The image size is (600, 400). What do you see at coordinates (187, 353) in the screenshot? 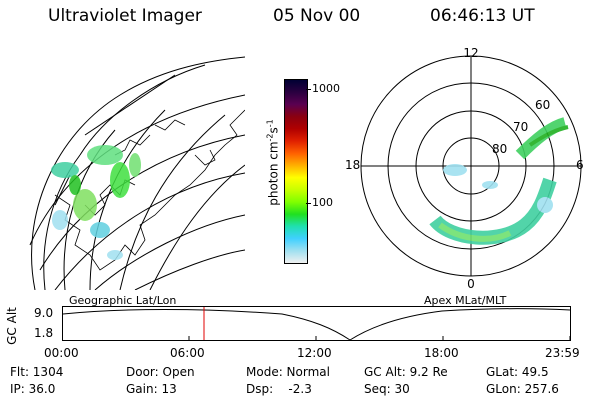
I see `x-tick-0600: 06:00` at bounding box center [187, 353].